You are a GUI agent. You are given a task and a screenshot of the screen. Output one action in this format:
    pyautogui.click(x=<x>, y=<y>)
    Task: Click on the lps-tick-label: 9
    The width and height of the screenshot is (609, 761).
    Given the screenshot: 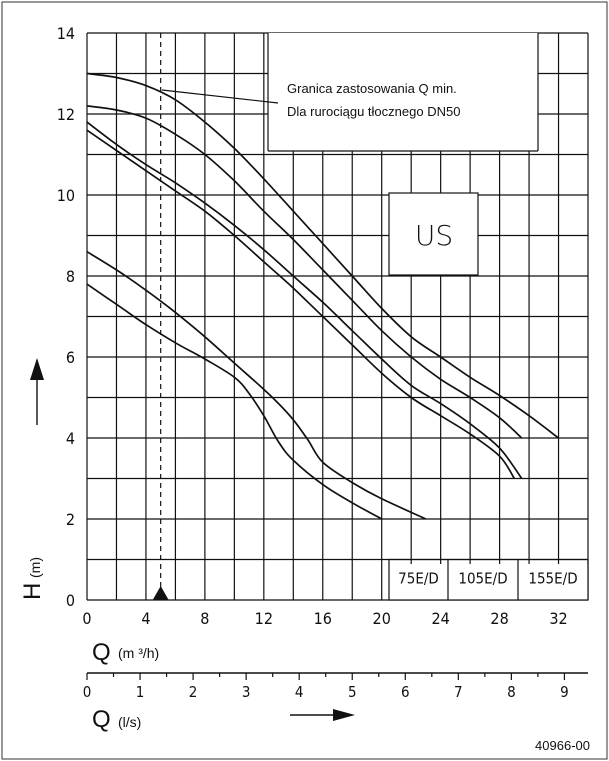 What is the action you would take?
    pyautogui.click(x=564, y=692)
    